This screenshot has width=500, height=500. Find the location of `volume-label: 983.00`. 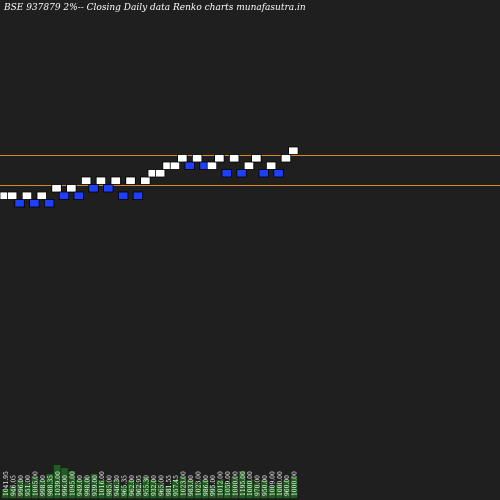

volume-label: 983.00 is located at coordinates (191, 485).